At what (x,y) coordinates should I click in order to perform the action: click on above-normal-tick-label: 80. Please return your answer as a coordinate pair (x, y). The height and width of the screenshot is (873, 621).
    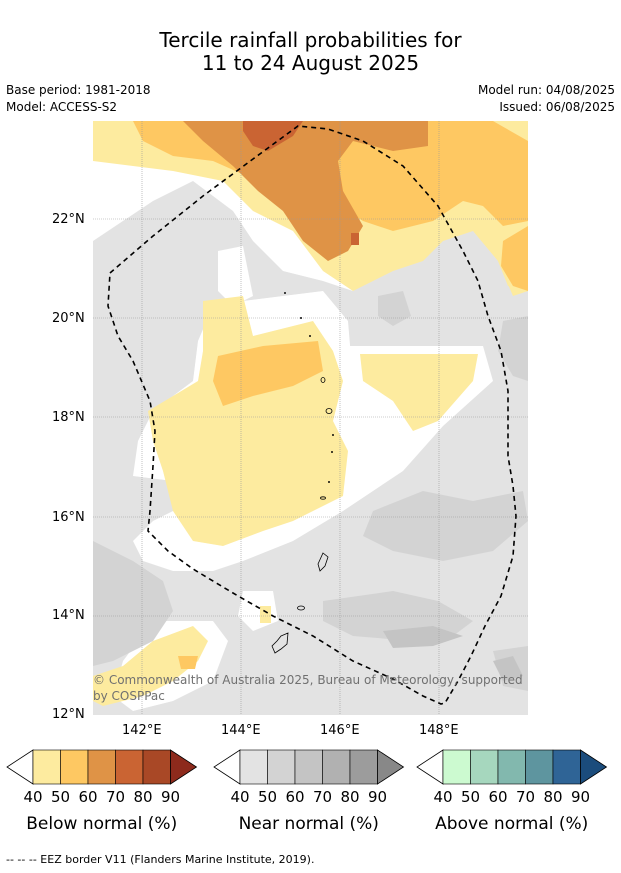
    Looking at the image, I should click on (553, 797).